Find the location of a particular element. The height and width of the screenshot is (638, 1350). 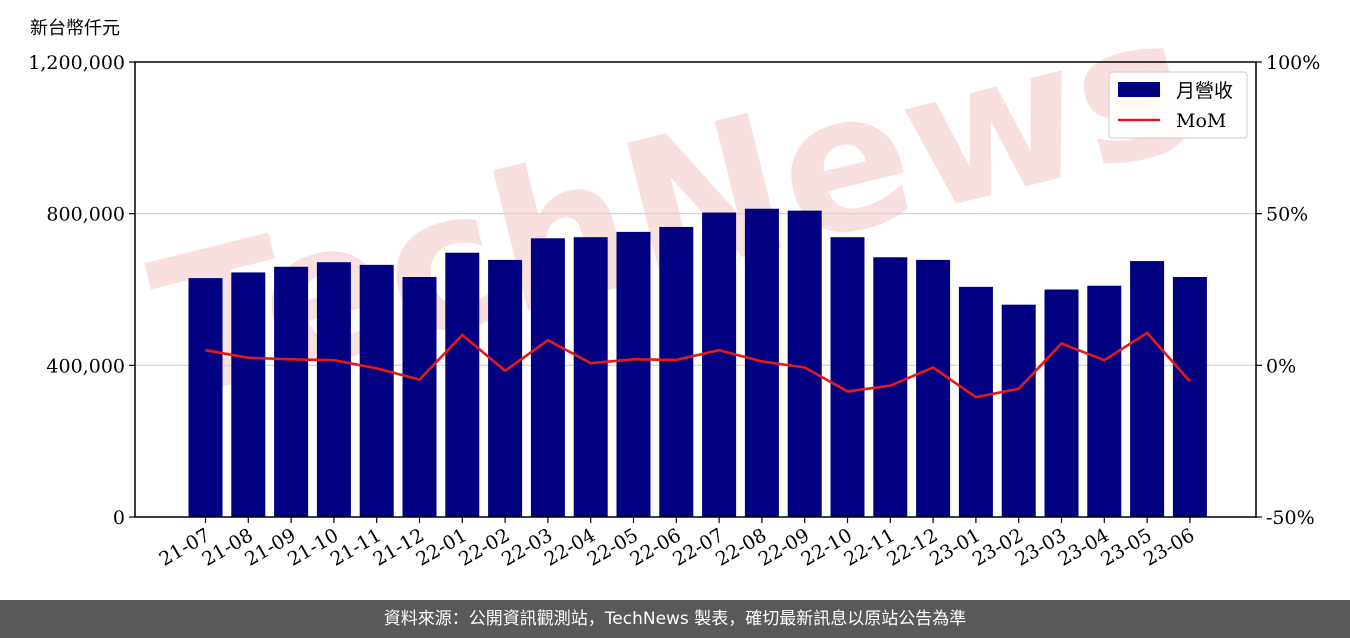

left-tick-label: 1,200,000 is located at coordinates (76, 63).